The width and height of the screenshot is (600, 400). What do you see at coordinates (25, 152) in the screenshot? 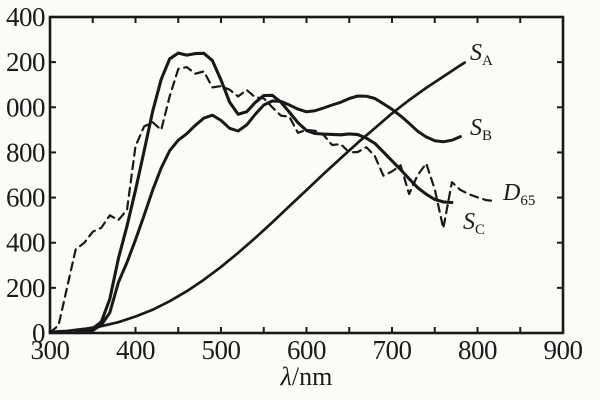
I see `y-tick-label: 800` at bounding box center [25, 152].